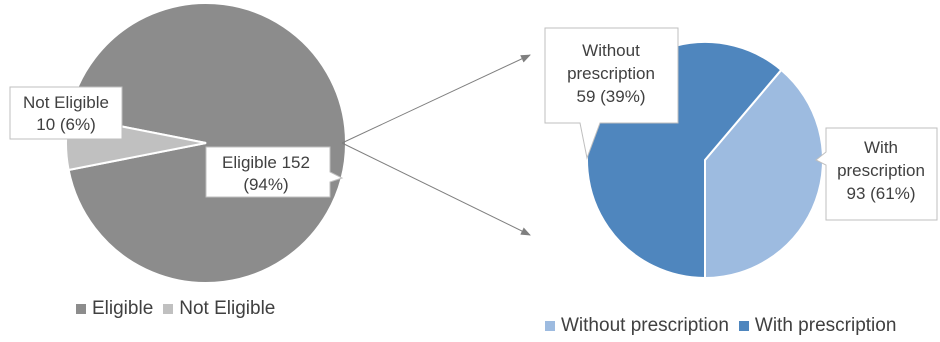 The image size is (940, 342). I want to click on legend-item-without-prescription: Without prescription, so click(637, 326).